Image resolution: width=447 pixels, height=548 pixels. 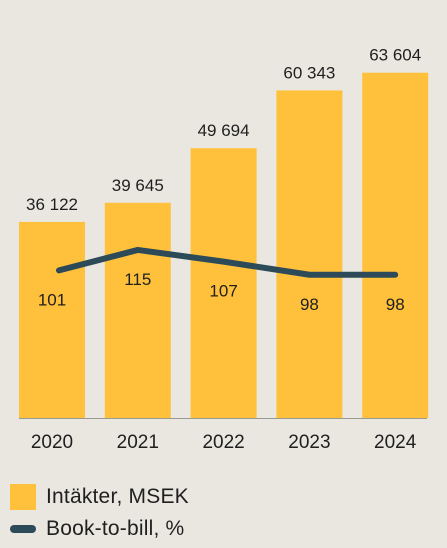 What do you see at coordinates (395, 304) in the screenshot?
I see `book-to-bill-label-2024: 98` at bounding box center [395, 304].